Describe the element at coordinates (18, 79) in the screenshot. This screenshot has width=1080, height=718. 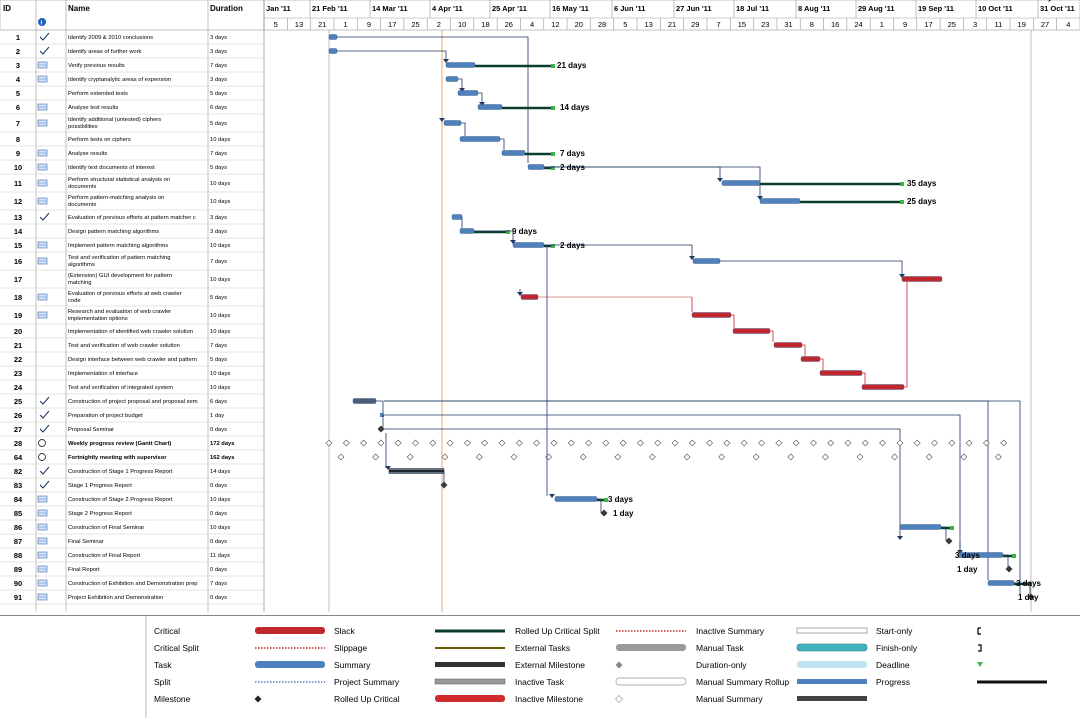
I see `row-id: 4` at that location.